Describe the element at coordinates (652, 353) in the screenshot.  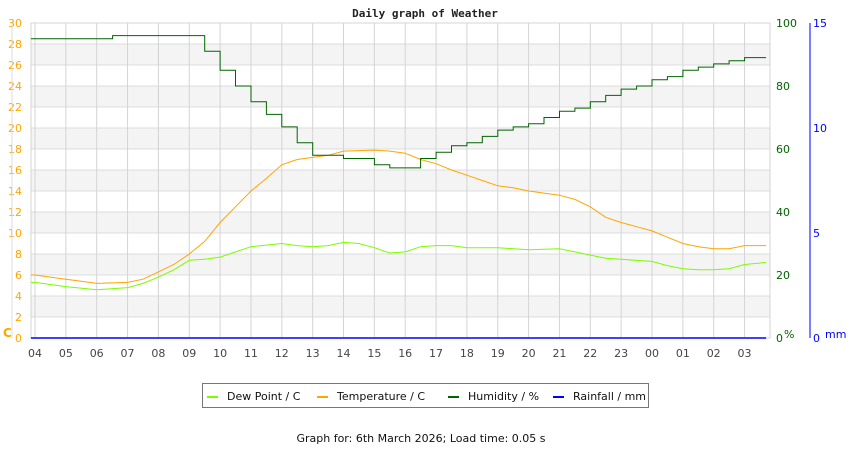
I see `x-tick-label: 00` at that location.